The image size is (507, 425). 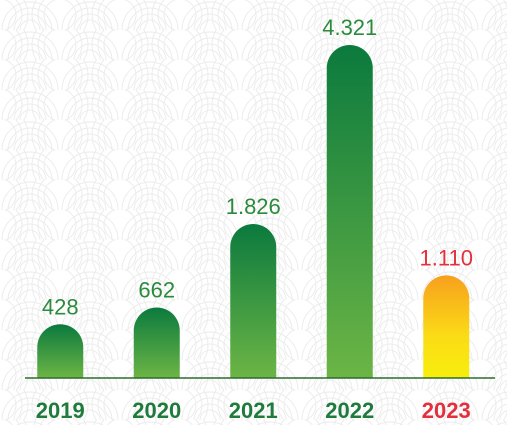 I want to click on x-tick-label: 2023, so click(x=446, y=410).